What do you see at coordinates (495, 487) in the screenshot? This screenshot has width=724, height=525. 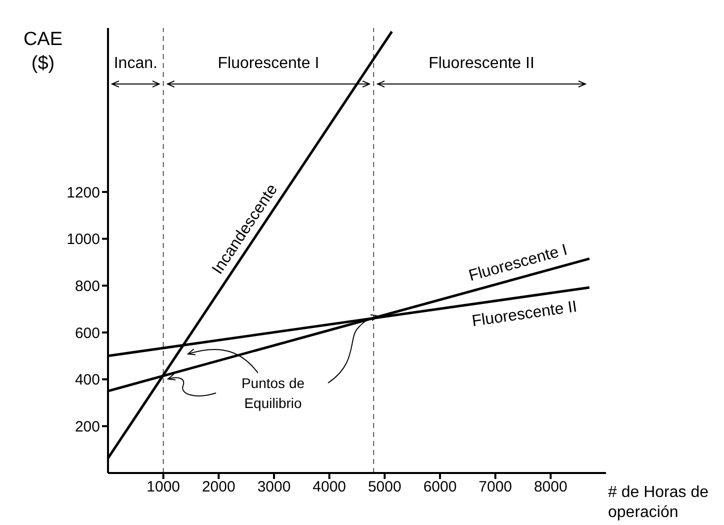 I see `x-tick-label: 7000` at bounding box center [495, 487].